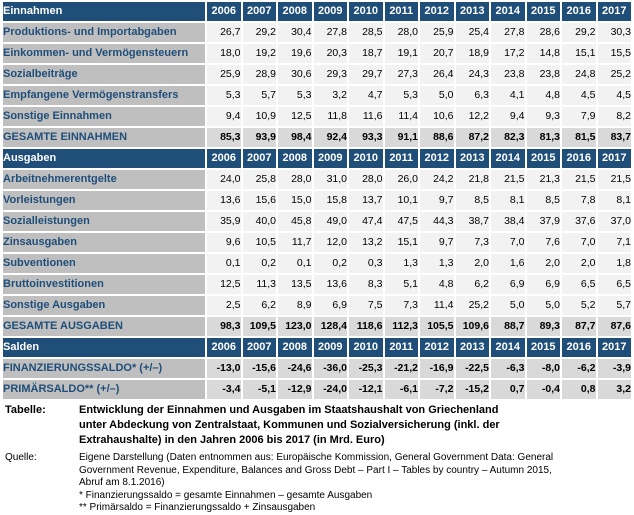  I want to click on value-cell: 0,2, so click(330, 263).